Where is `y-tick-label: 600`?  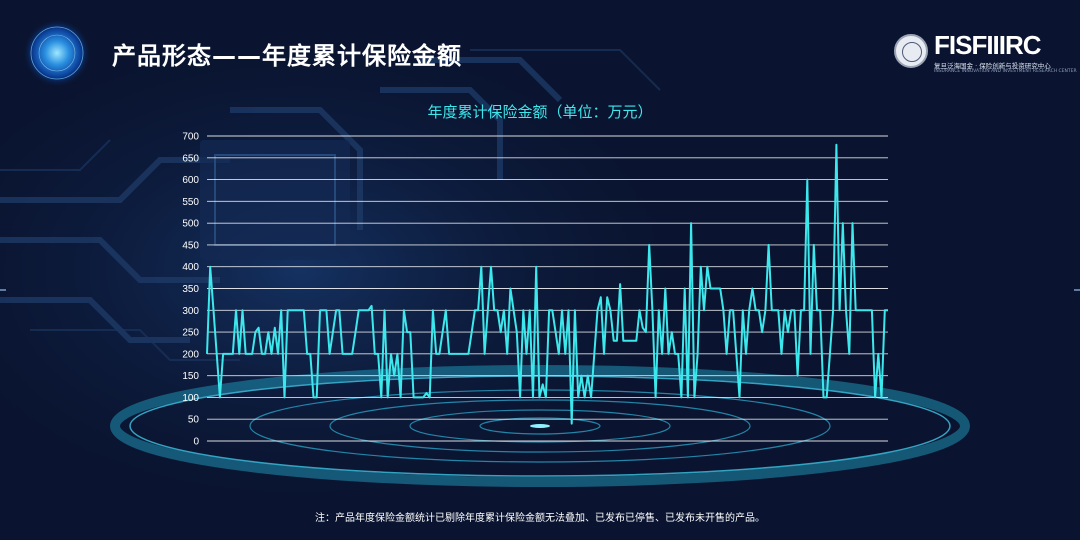
y-tick-label: 600 is located at coordinates (190, 180).